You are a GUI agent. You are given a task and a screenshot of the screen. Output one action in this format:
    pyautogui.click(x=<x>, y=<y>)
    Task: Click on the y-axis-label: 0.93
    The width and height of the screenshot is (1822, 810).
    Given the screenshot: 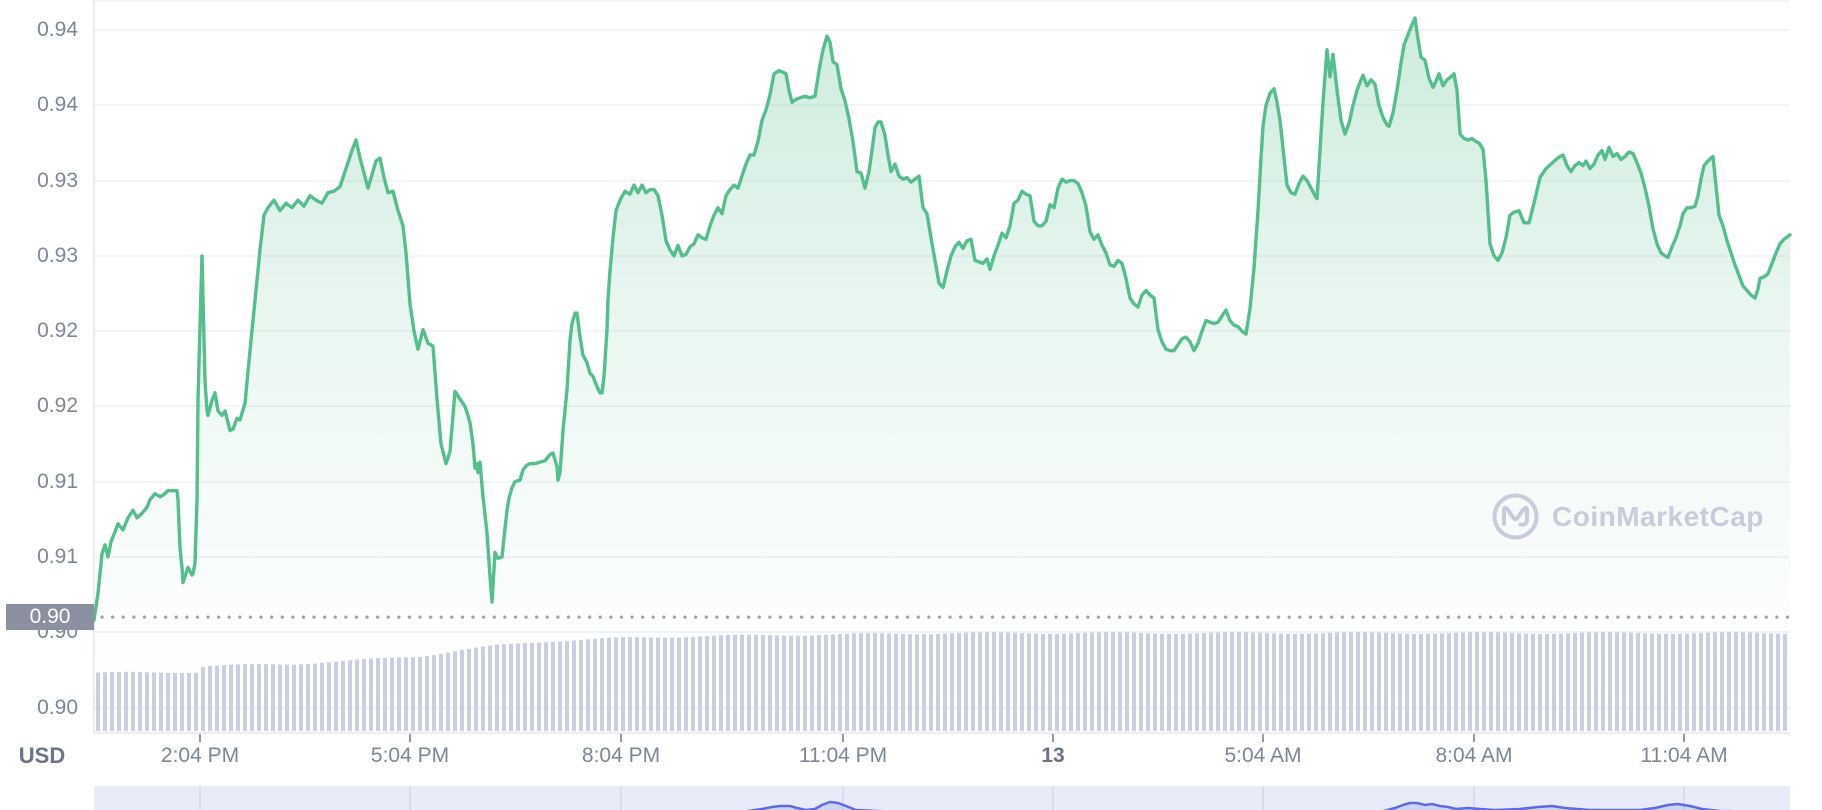 What is the action you would take?
    pyautogui.click(x=57, y=180)
    